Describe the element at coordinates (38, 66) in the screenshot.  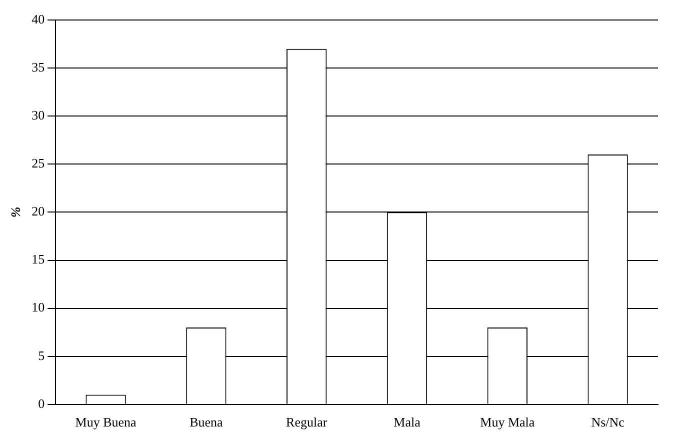
I see `y-tick-label: 35` at that location.